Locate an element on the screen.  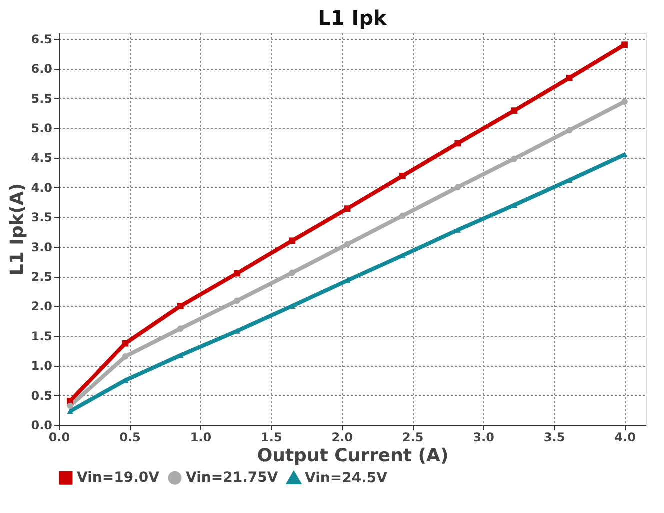
x-tick-label: 0.0 is located at coordinates (59, 437).